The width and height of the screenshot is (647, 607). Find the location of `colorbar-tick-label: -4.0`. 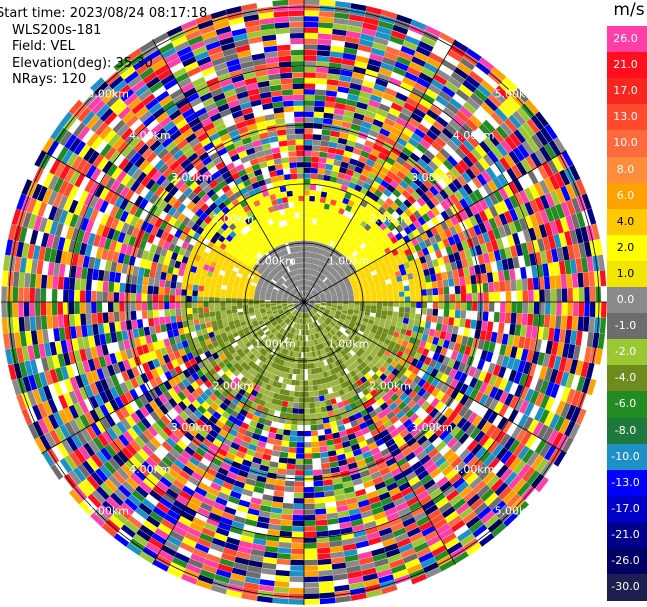

colorbar-tick-label: -4.0 is located at coordinates (625, 378).